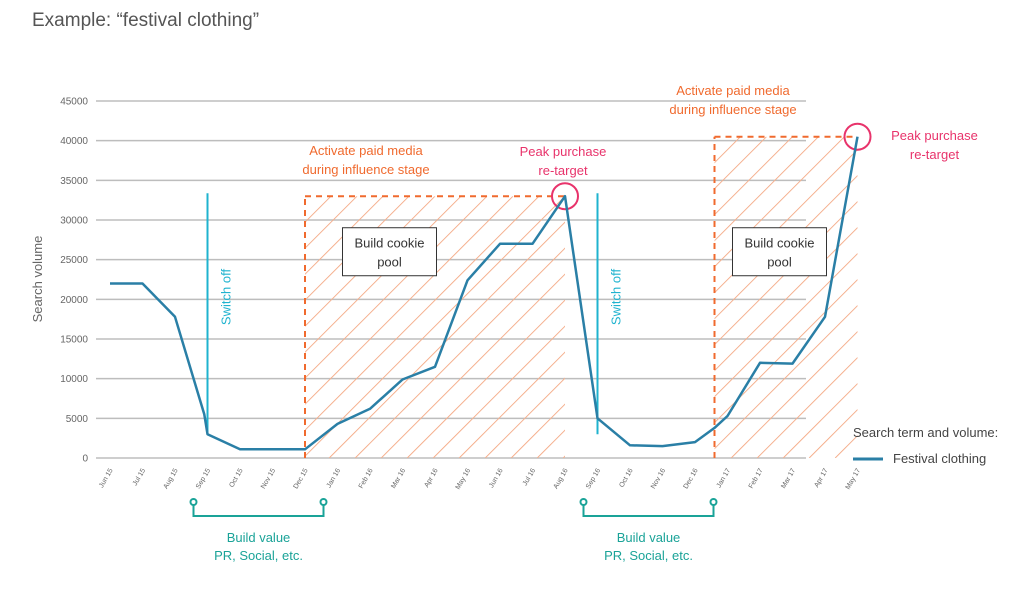  I want to click on legend-entry-festival-clothing: Festival clothing, so click(939, 458).